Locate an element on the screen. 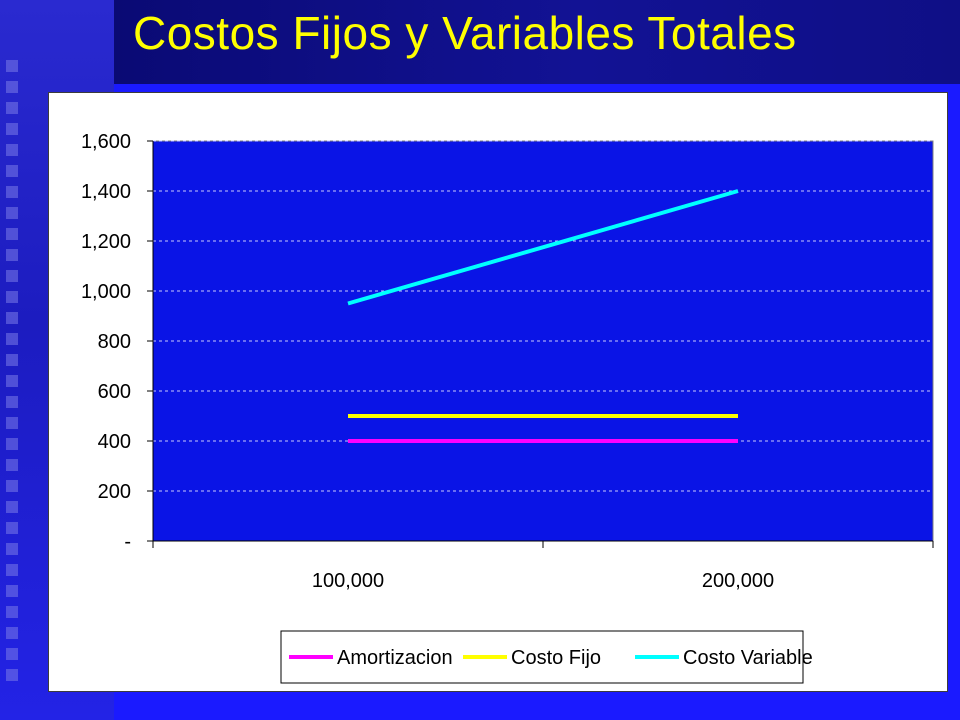 Image resolution: width=960 pixels, height=720 pixels. legend-label: Costo Fijo is located at coordinates (556, 658).